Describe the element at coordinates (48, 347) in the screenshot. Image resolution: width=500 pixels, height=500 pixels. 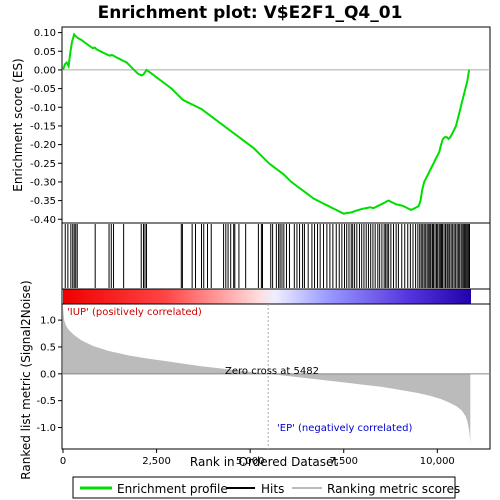
I see `metric-y-tick-label: 0.5` at that location.